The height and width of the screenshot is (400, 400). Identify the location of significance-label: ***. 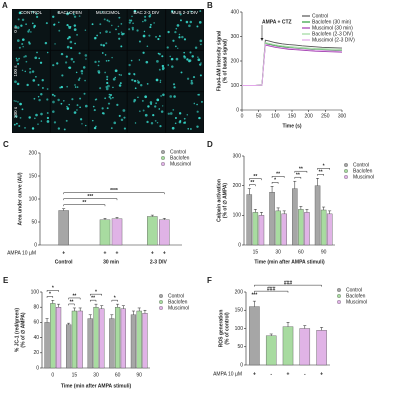
(254, 295).